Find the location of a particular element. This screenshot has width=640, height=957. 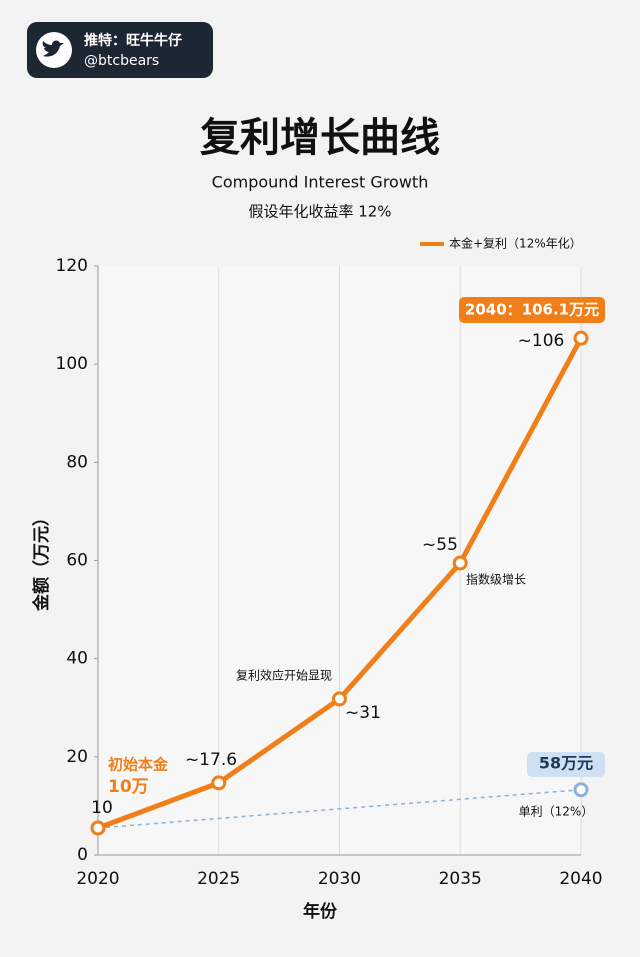

x-tick-label: 2020 is located at coordinates (97, 879).